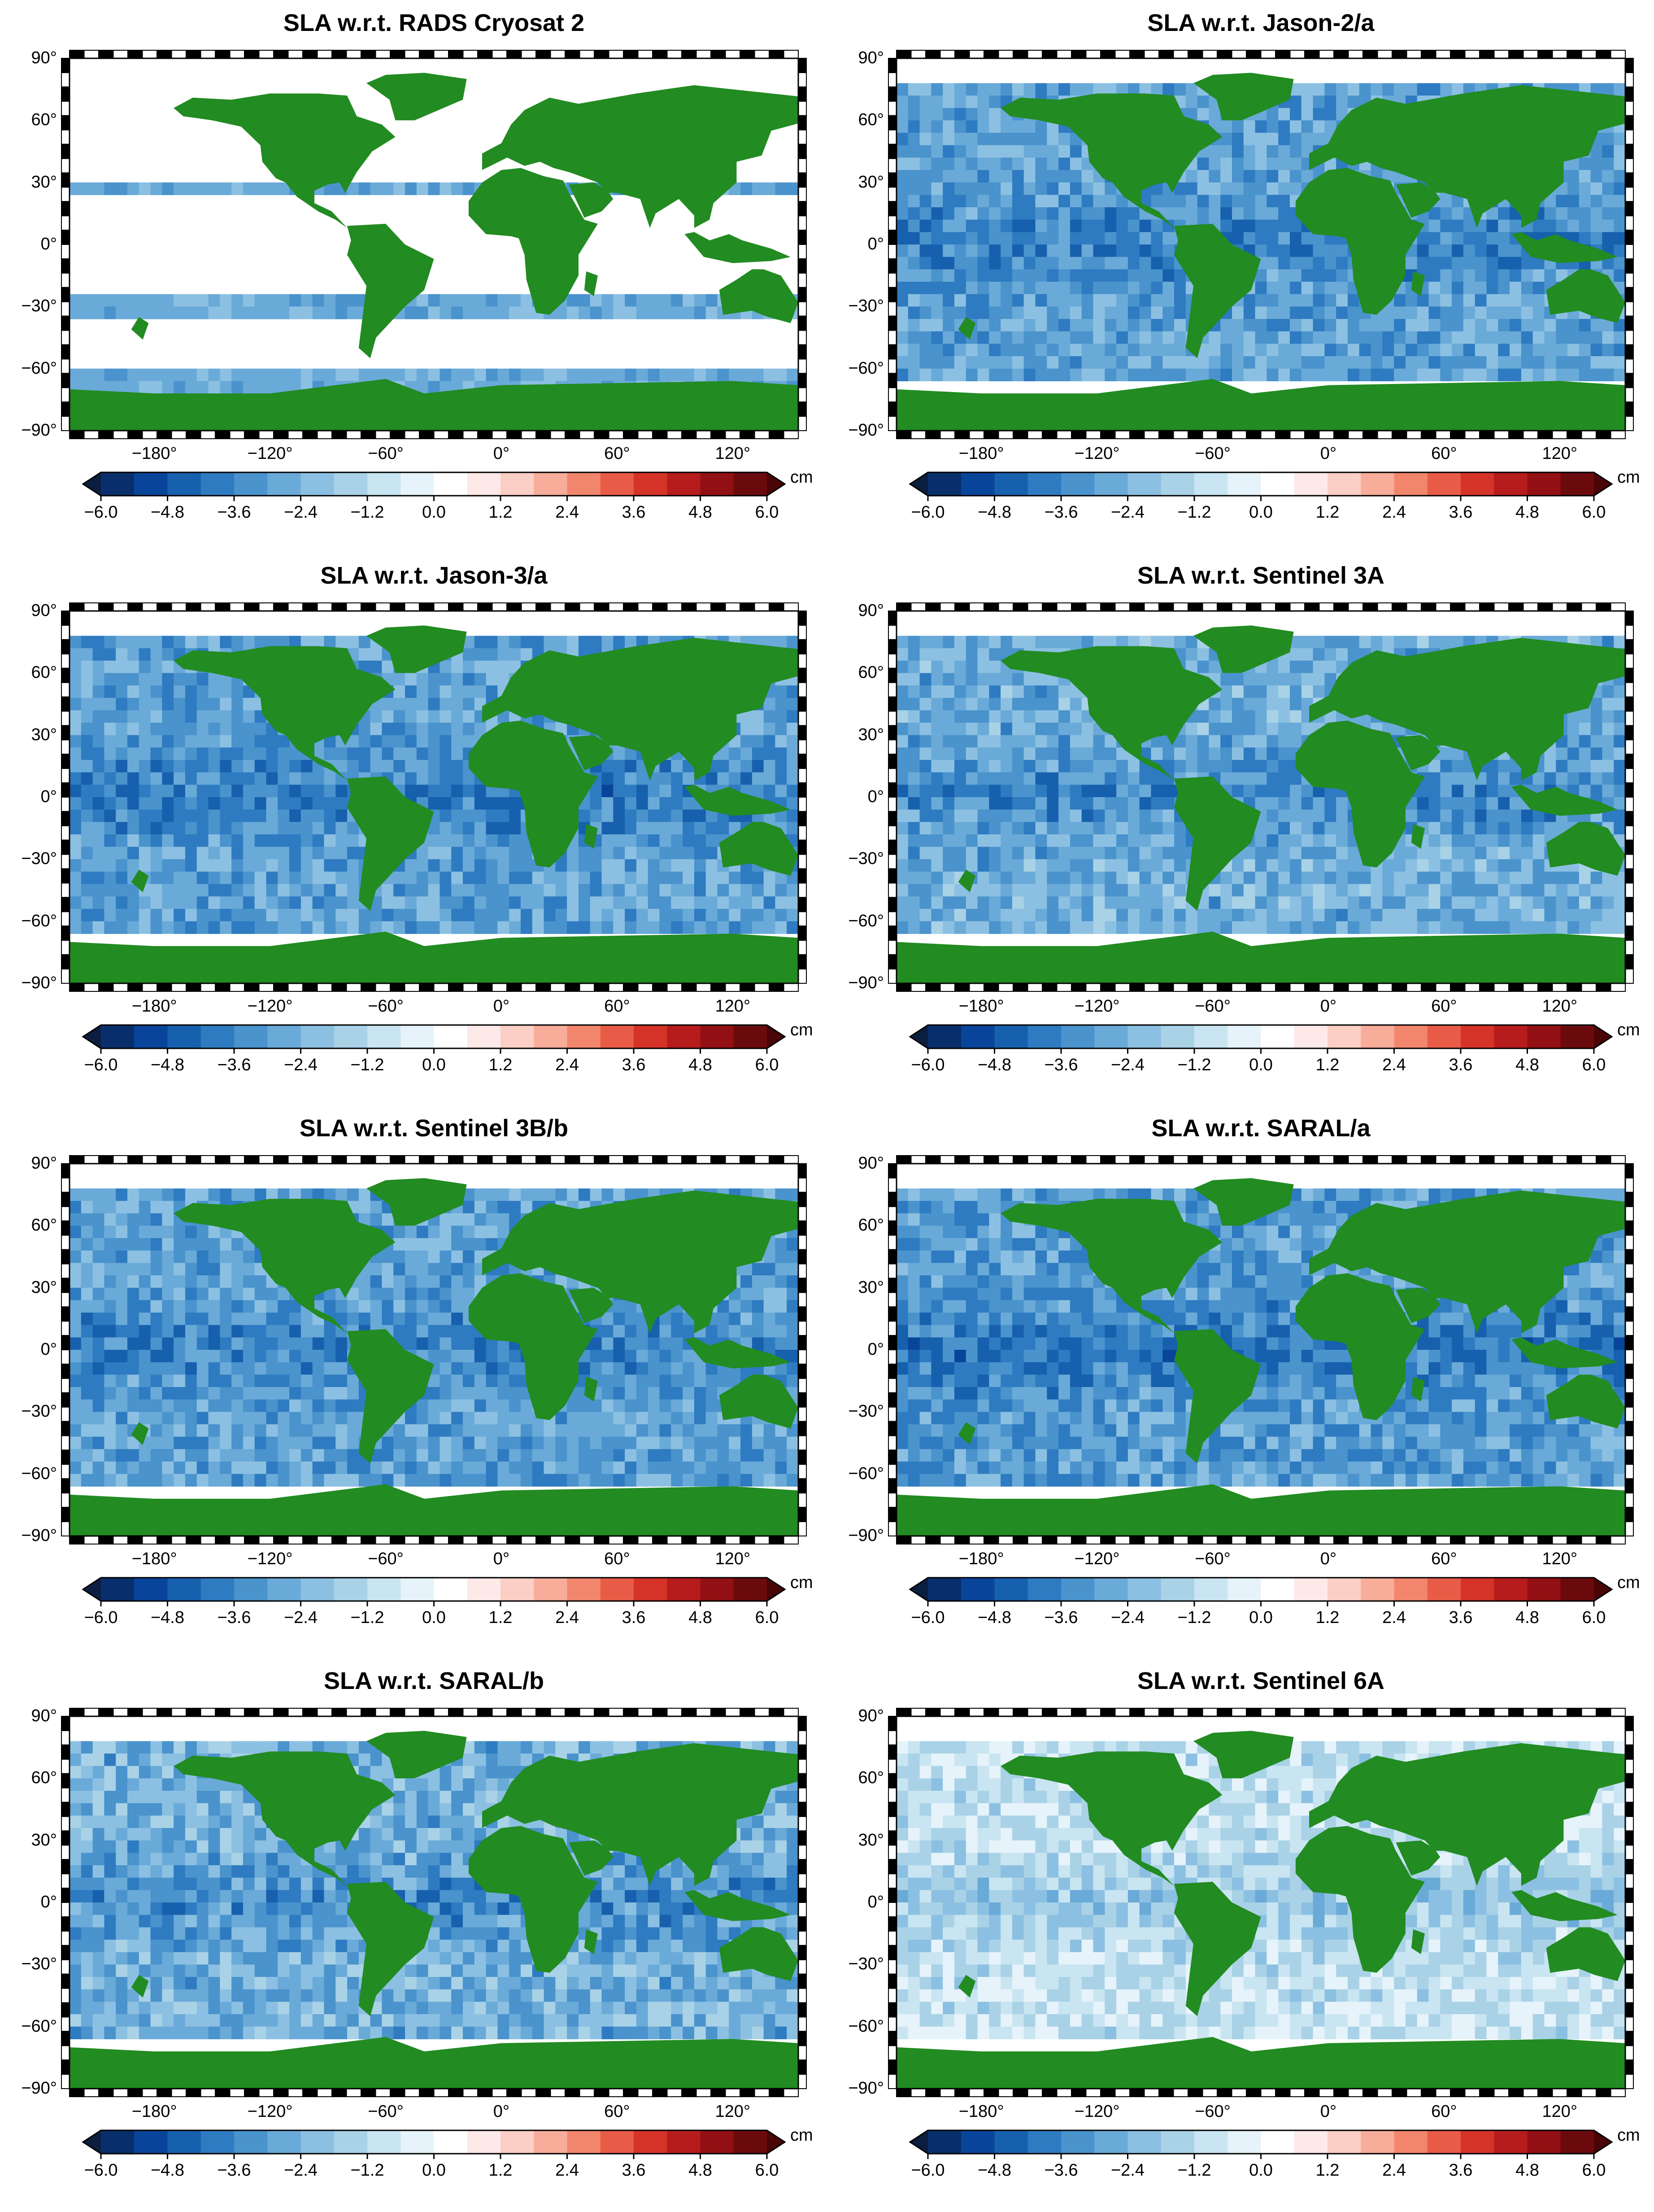 This screenshot has width=1654, height=2212. What do you see at coordinates (1244, 97) in the screenshot?
I see `land-mass` at bounding box center [1244, 97].